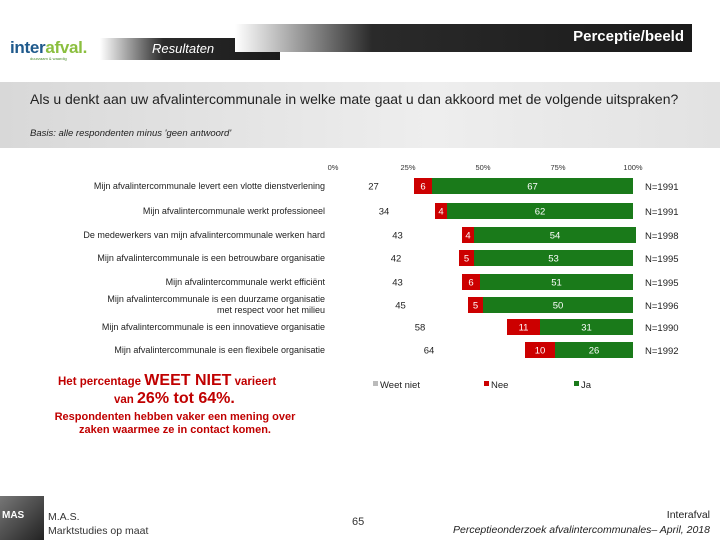 The height and width of the screenshot is (540, 720). Describe the element at coordinates (400, 385) in the screenshot. I see `legend-label: Weet niet` at that location.